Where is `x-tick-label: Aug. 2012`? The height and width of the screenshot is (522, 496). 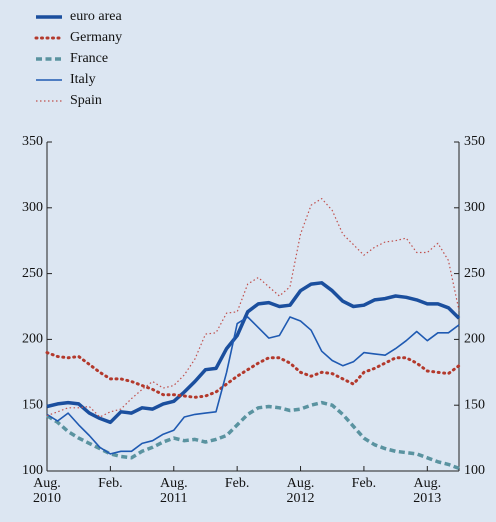 x-tick-label: Aug. 2012 is located at coordinates (300, 491).